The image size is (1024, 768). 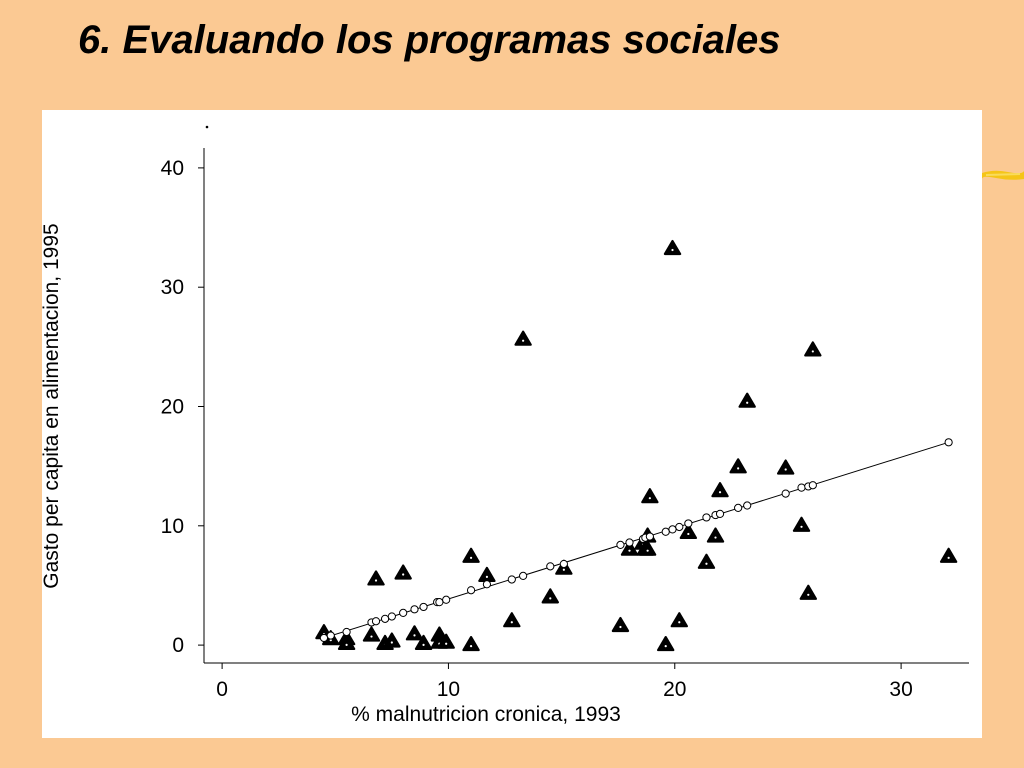 What do you see at coordinates (172, 526) in the screenshot?
I see `y-tick-label: 10` at bounding box center [172, 526].